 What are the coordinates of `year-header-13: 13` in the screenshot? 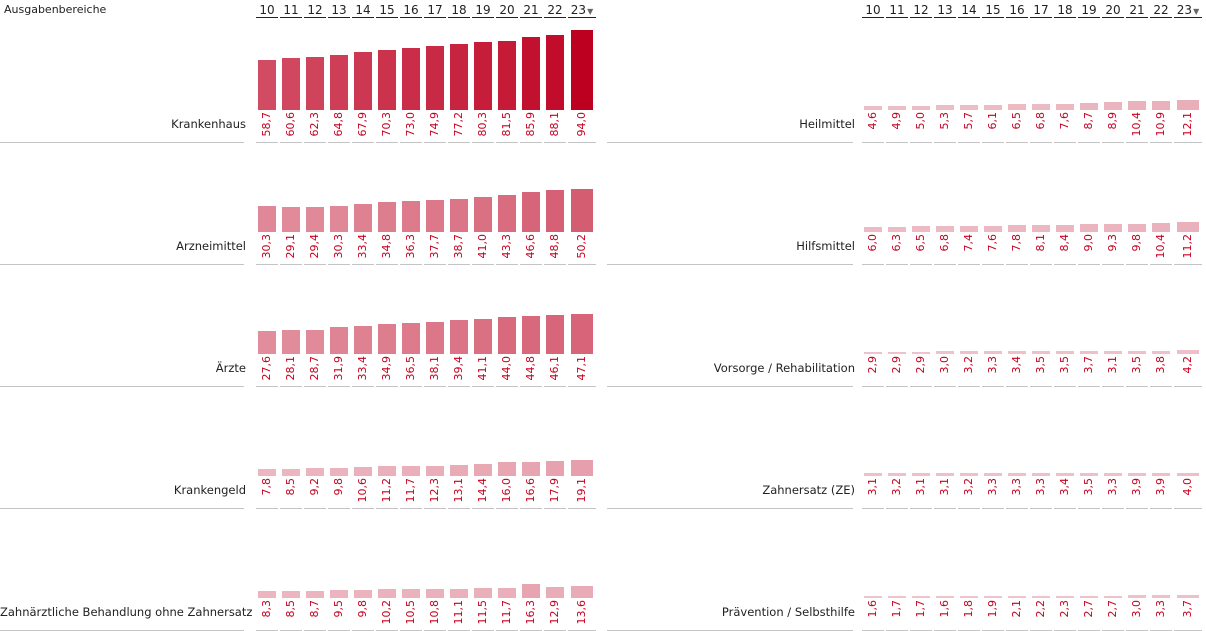 It's located at (945, 10).